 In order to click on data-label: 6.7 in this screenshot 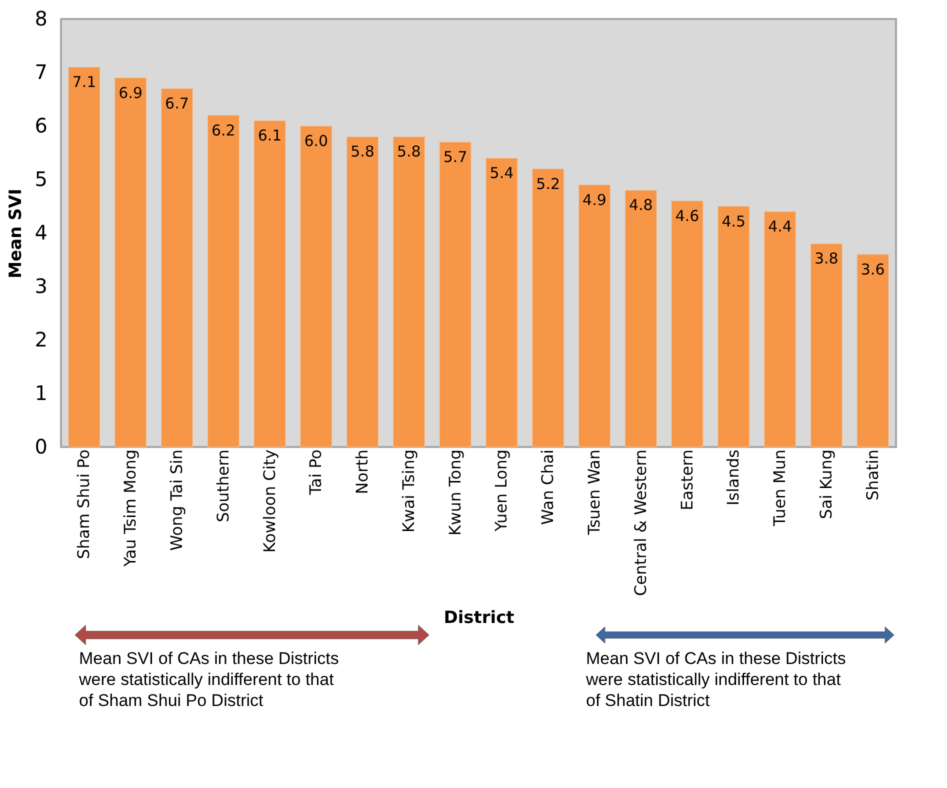, I will do `click(177, 103)`.